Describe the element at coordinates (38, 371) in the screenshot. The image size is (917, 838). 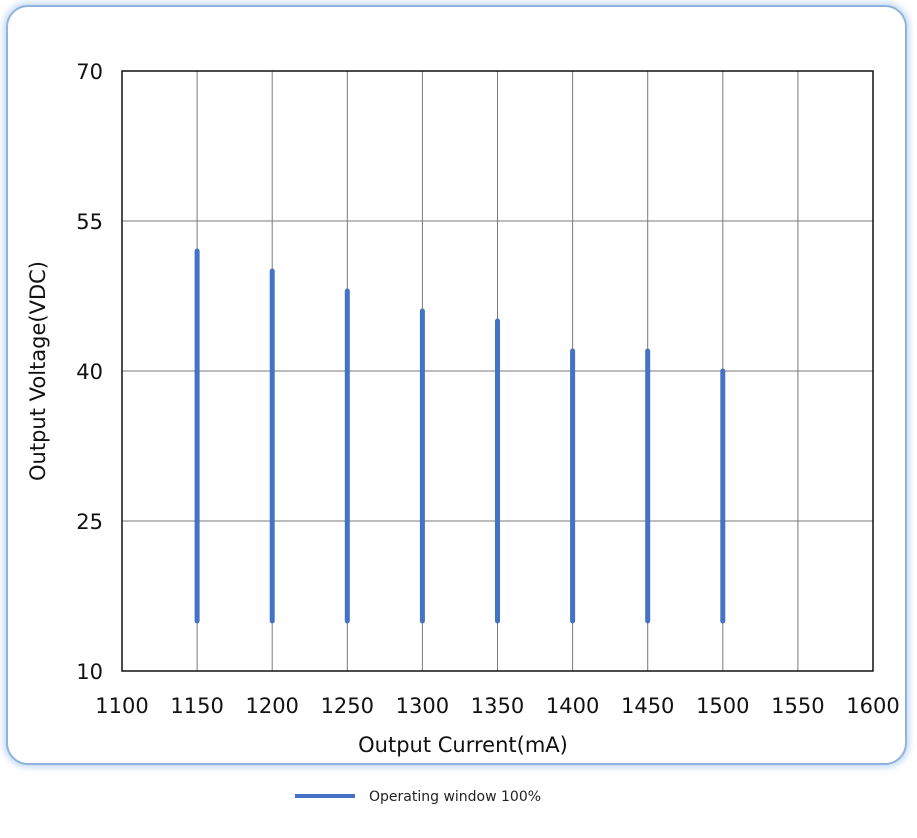
I see `y-axis-title: Output Voltage(VDC)` at that location.